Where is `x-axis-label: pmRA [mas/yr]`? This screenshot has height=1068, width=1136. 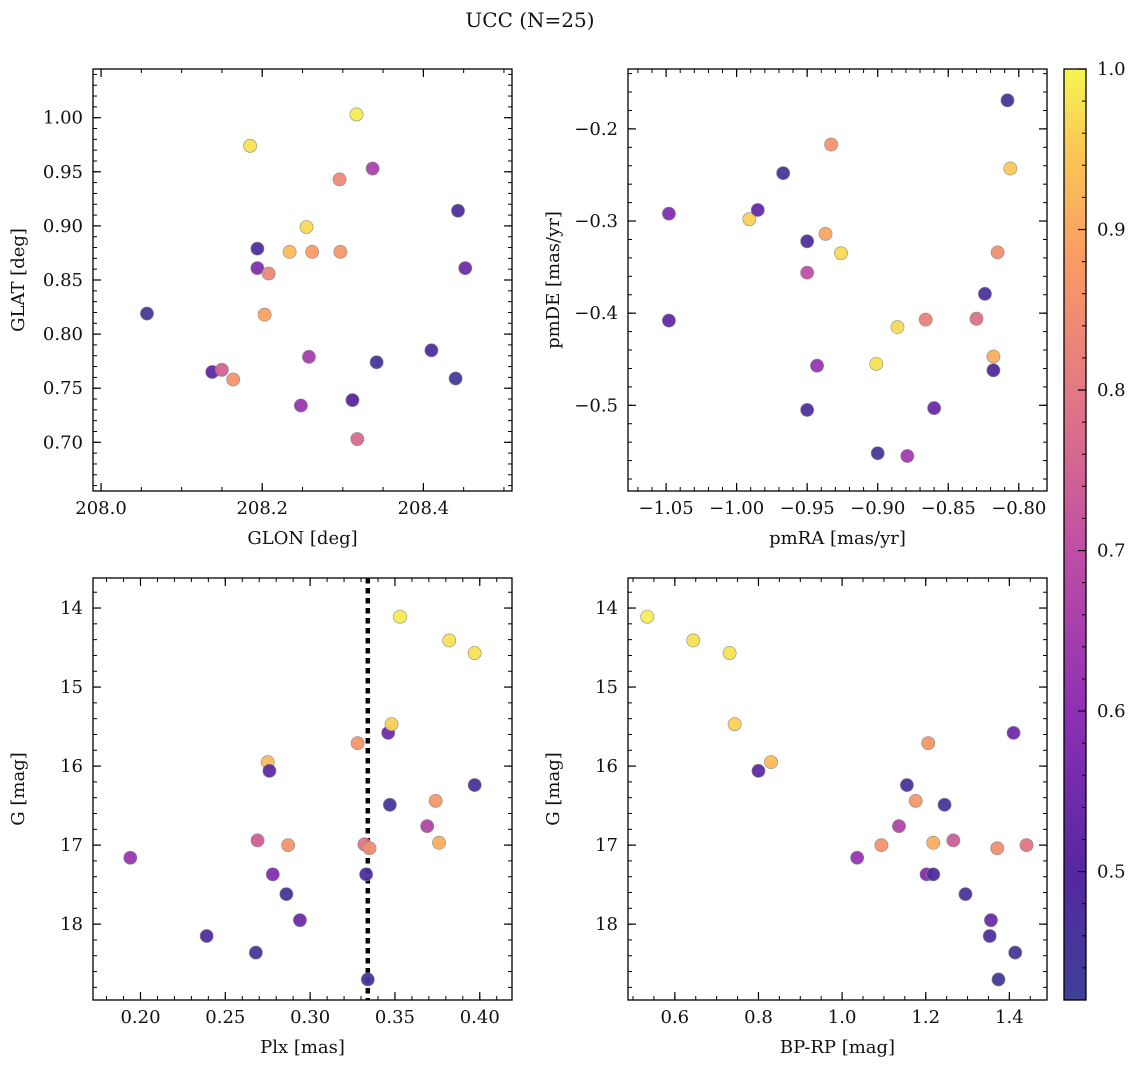 x-axis-label: pmRA [mas/yr] is located at coordinates (837, 538).